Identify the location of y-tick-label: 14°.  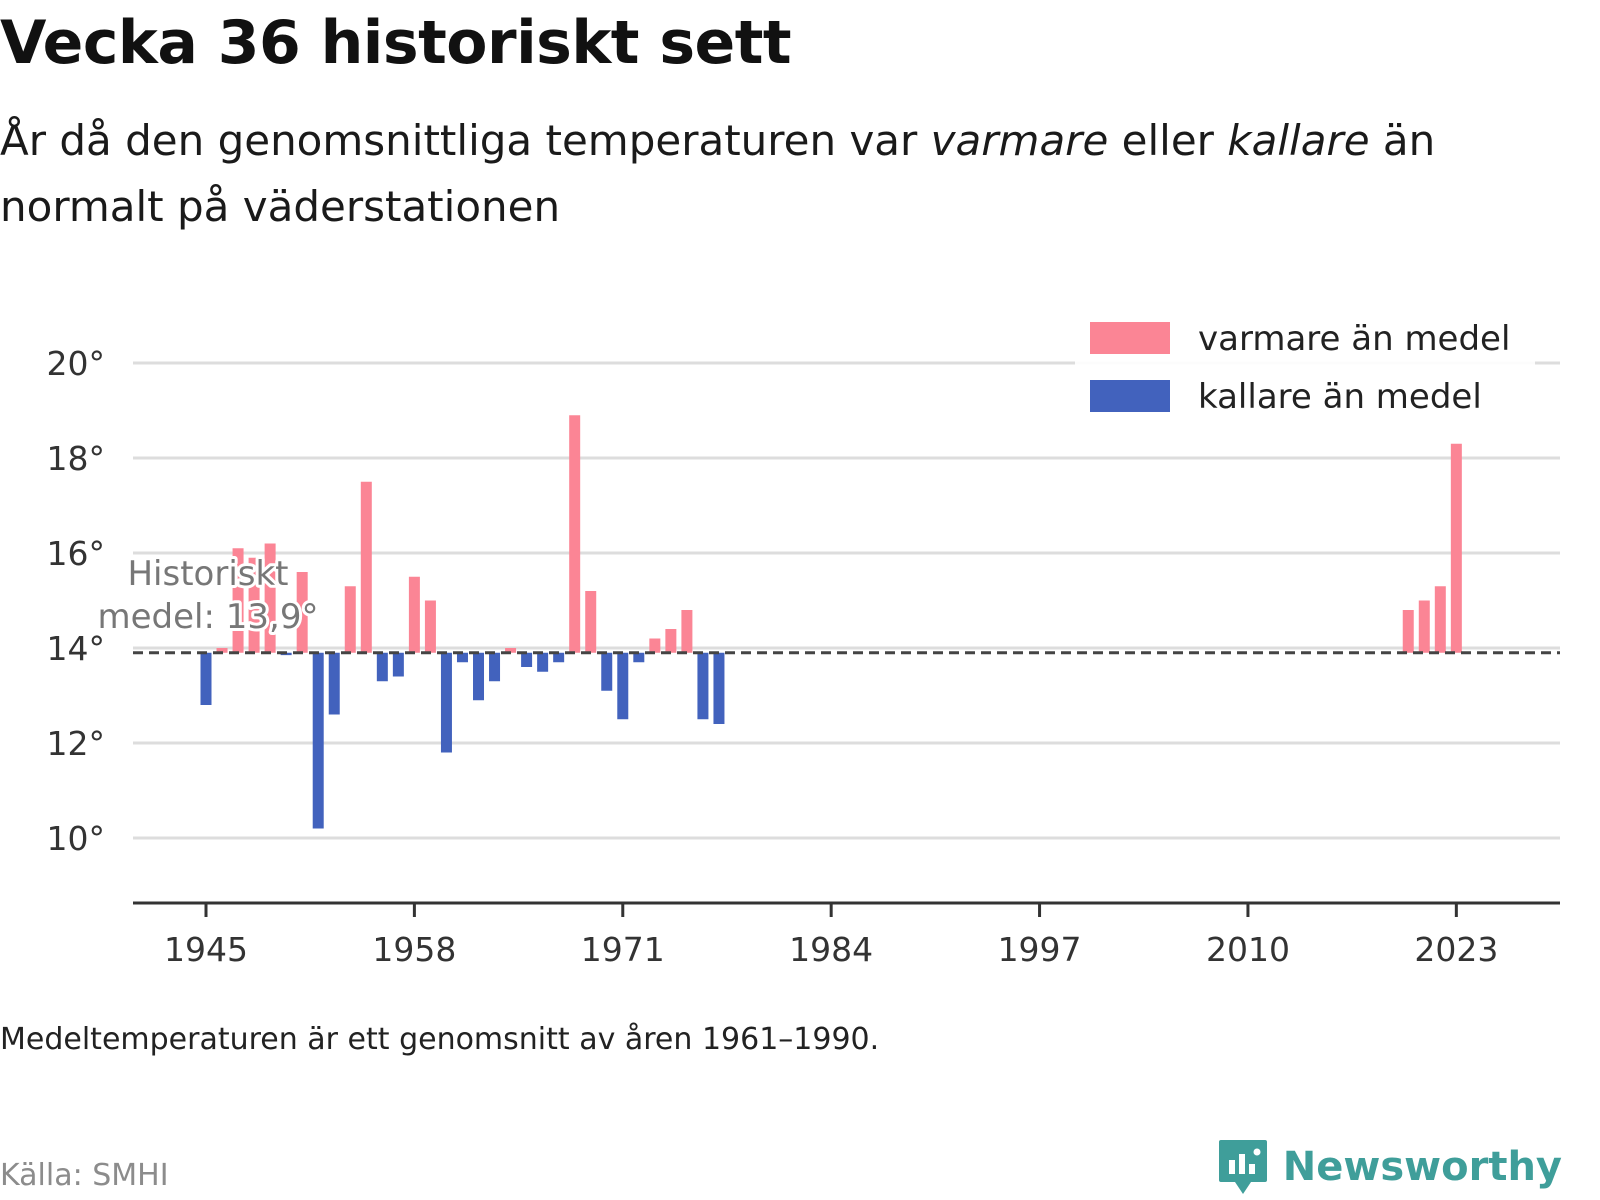
(76, 648).